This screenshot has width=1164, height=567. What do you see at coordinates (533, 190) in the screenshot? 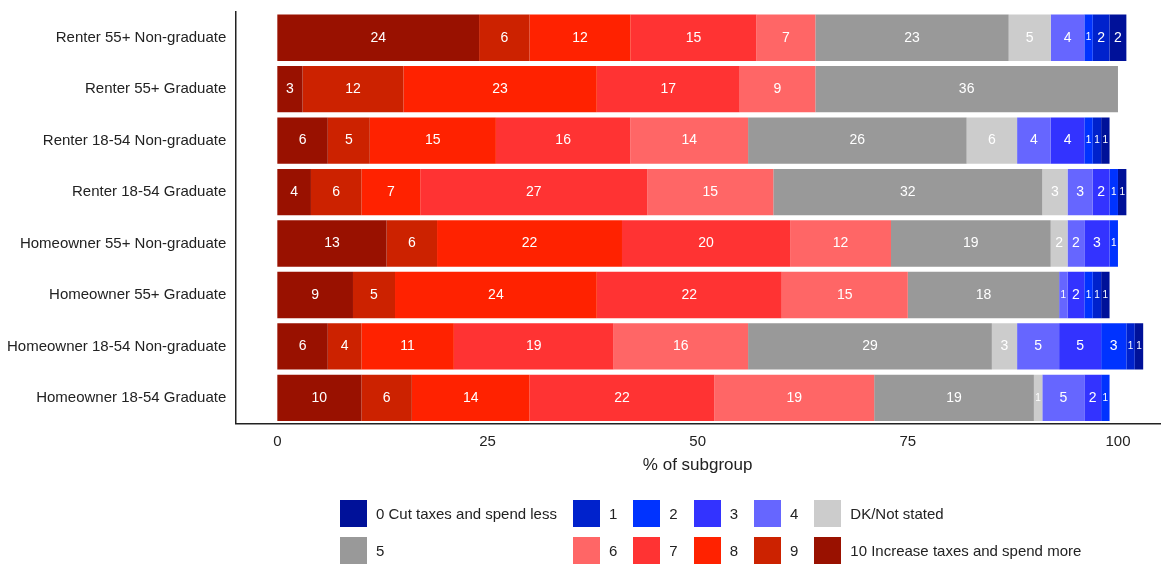
I see `data-label: 27` at bounding box center [533, 190].